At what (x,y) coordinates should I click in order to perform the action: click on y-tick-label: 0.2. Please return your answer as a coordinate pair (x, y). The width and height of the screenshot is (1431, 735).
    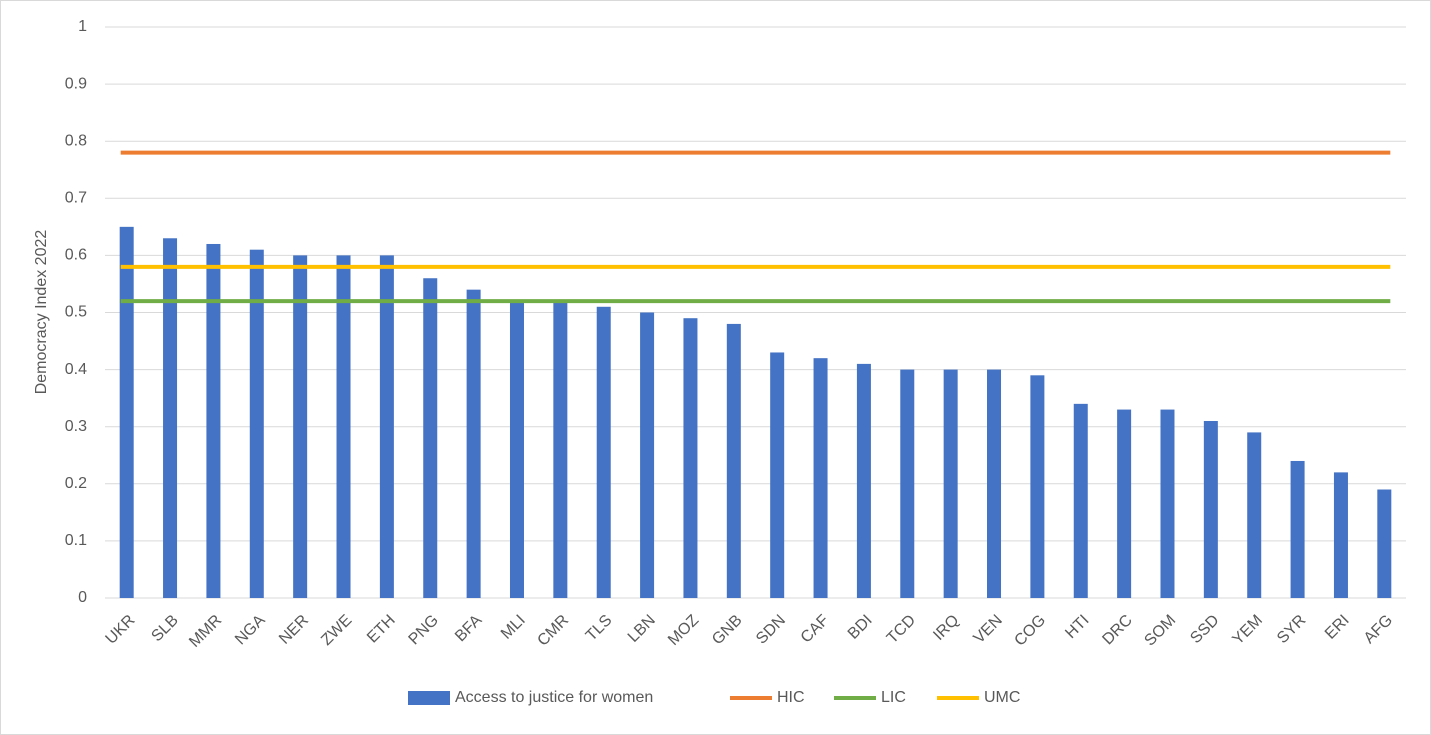
    Looking at the image, I should click on (76, 483).